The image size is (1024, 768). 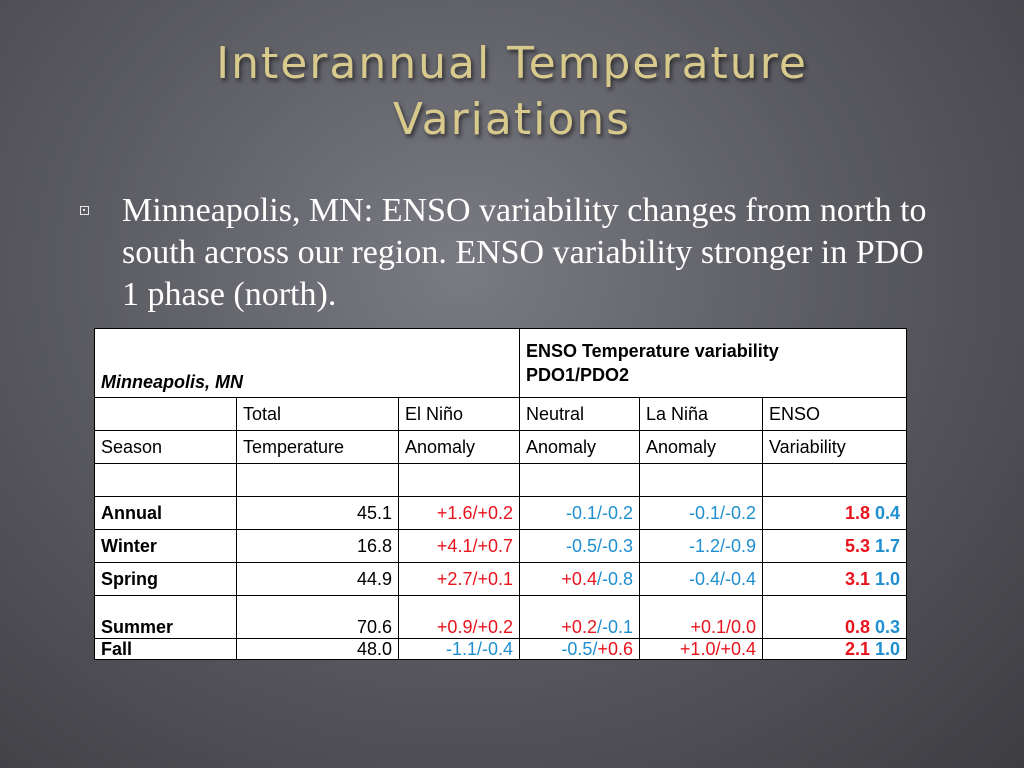 I want to click on anomaly-value: +0.4, so click(x=579, y=578).